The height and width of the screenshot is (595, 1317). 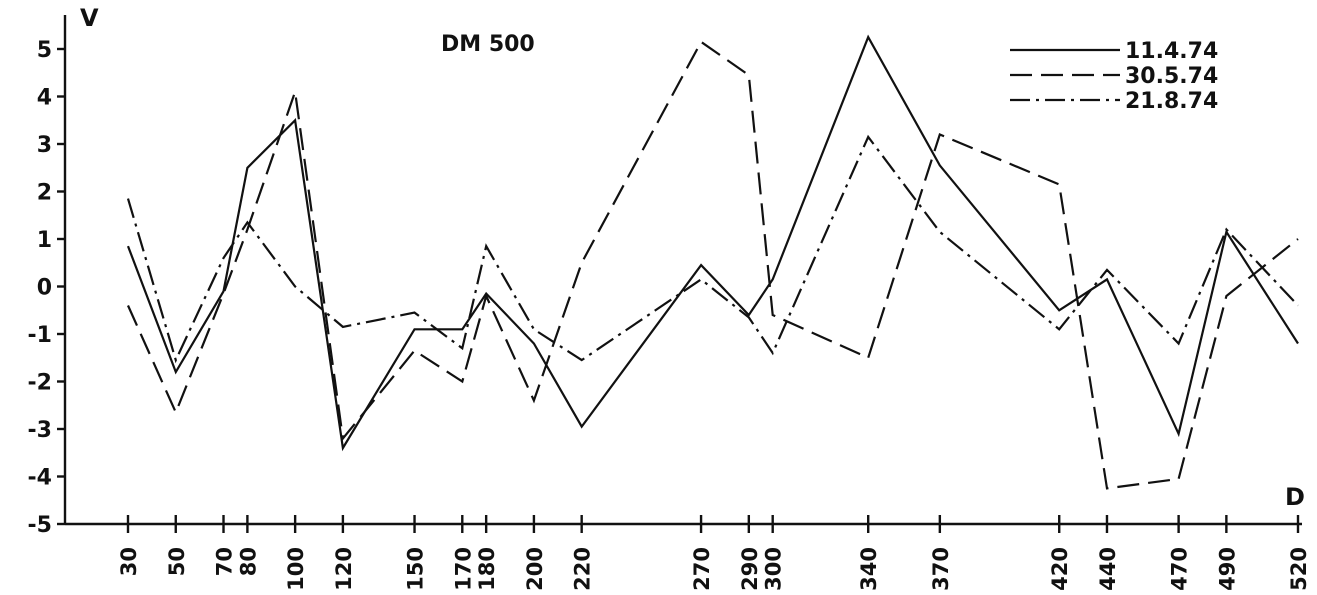 What do you see at coordinates (129, 561) in the screenshot?
I see `x-tick-label: 30` at bounding box center [129, 561].